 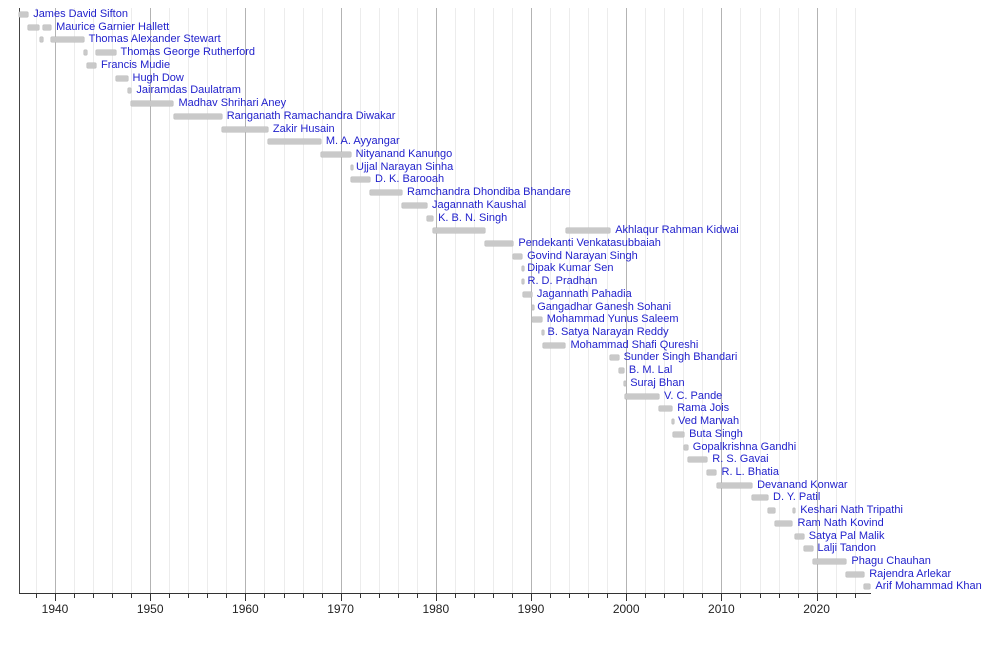 I want to click on governor-label: Ramchandra Dhondiba Bhandare, so click(x=489, y=192).